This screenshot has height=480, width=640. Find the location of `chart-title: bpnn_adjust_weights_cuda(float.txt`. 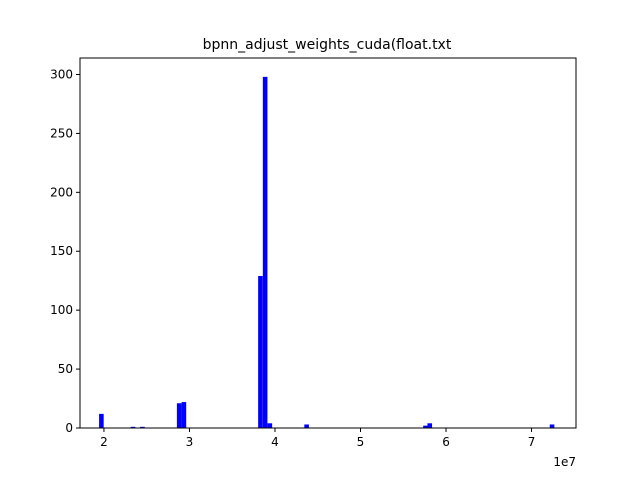

chart-title: bpnn_adjust_weights_cuda(float.txt is located at coordinates (327, 45).